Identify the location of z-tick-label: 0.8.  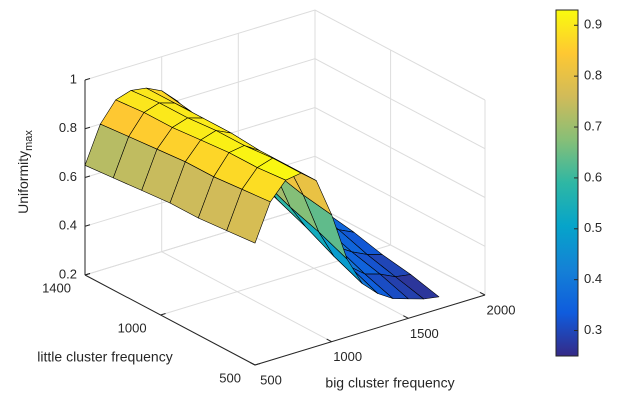
(68, 127).